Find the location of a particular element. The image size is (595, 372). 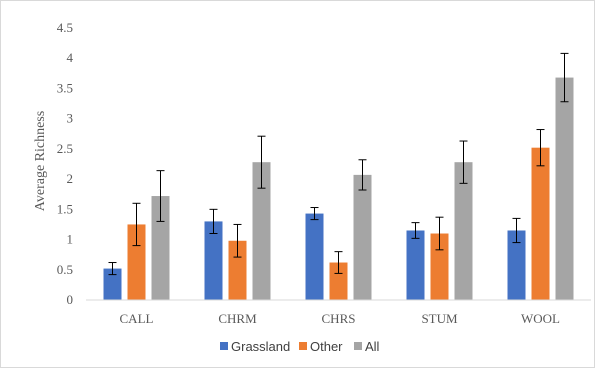

y-axis-label-group: Average Richness is located at coordinates (40, 161).